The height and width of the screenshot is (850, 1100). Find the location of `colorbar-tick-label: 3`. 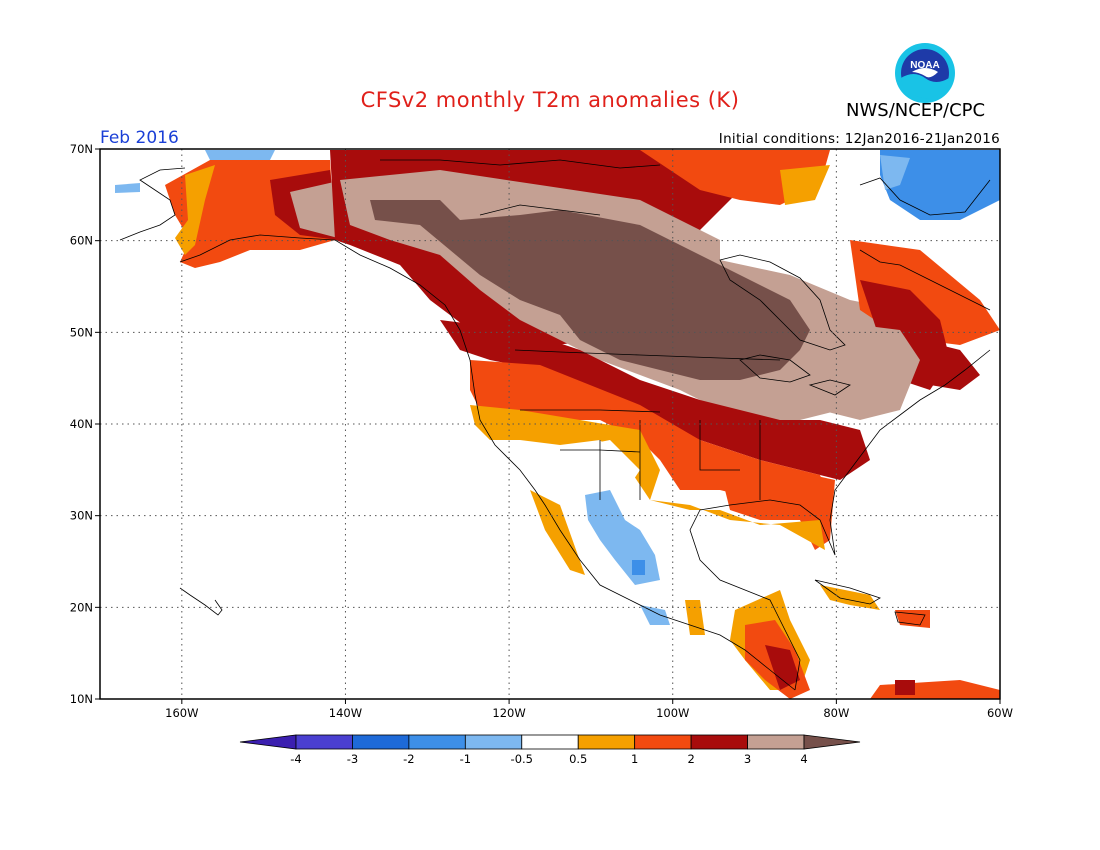

colorbar-tick-label: 3 is located at coordinates (747, 759).